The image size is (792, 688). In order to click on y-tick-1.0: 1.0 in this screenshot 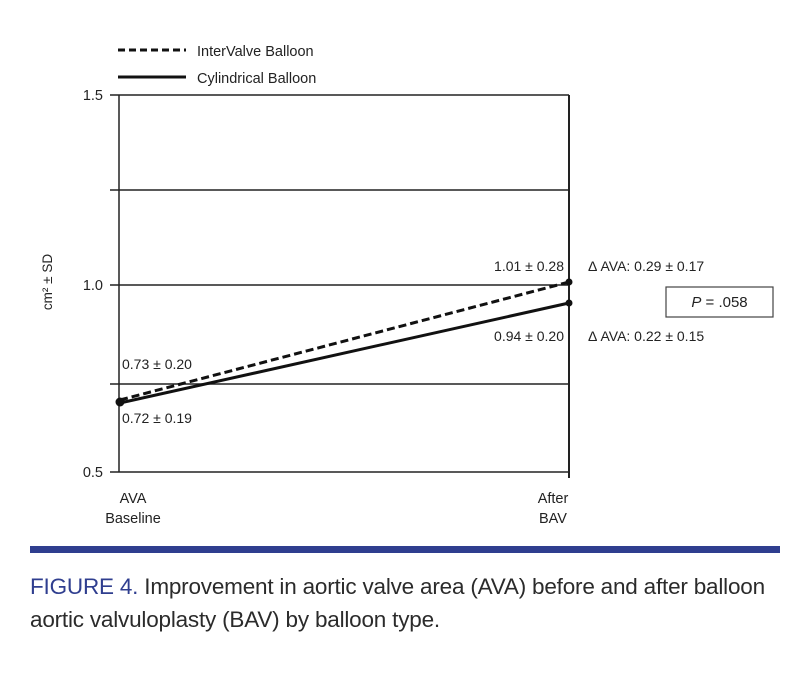, I will do `click(93, 286)`.